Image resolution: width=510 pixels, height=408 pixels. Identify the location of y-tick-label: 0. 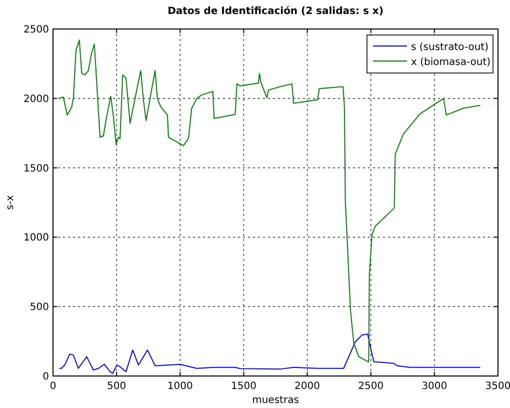
(45, 377).